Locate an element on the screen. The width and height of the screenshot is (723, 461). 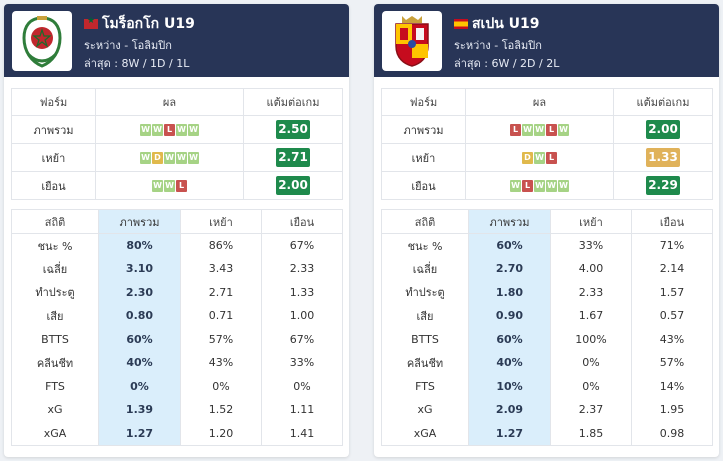
stat-home: 2.33 is located at coordinates (591, 292).